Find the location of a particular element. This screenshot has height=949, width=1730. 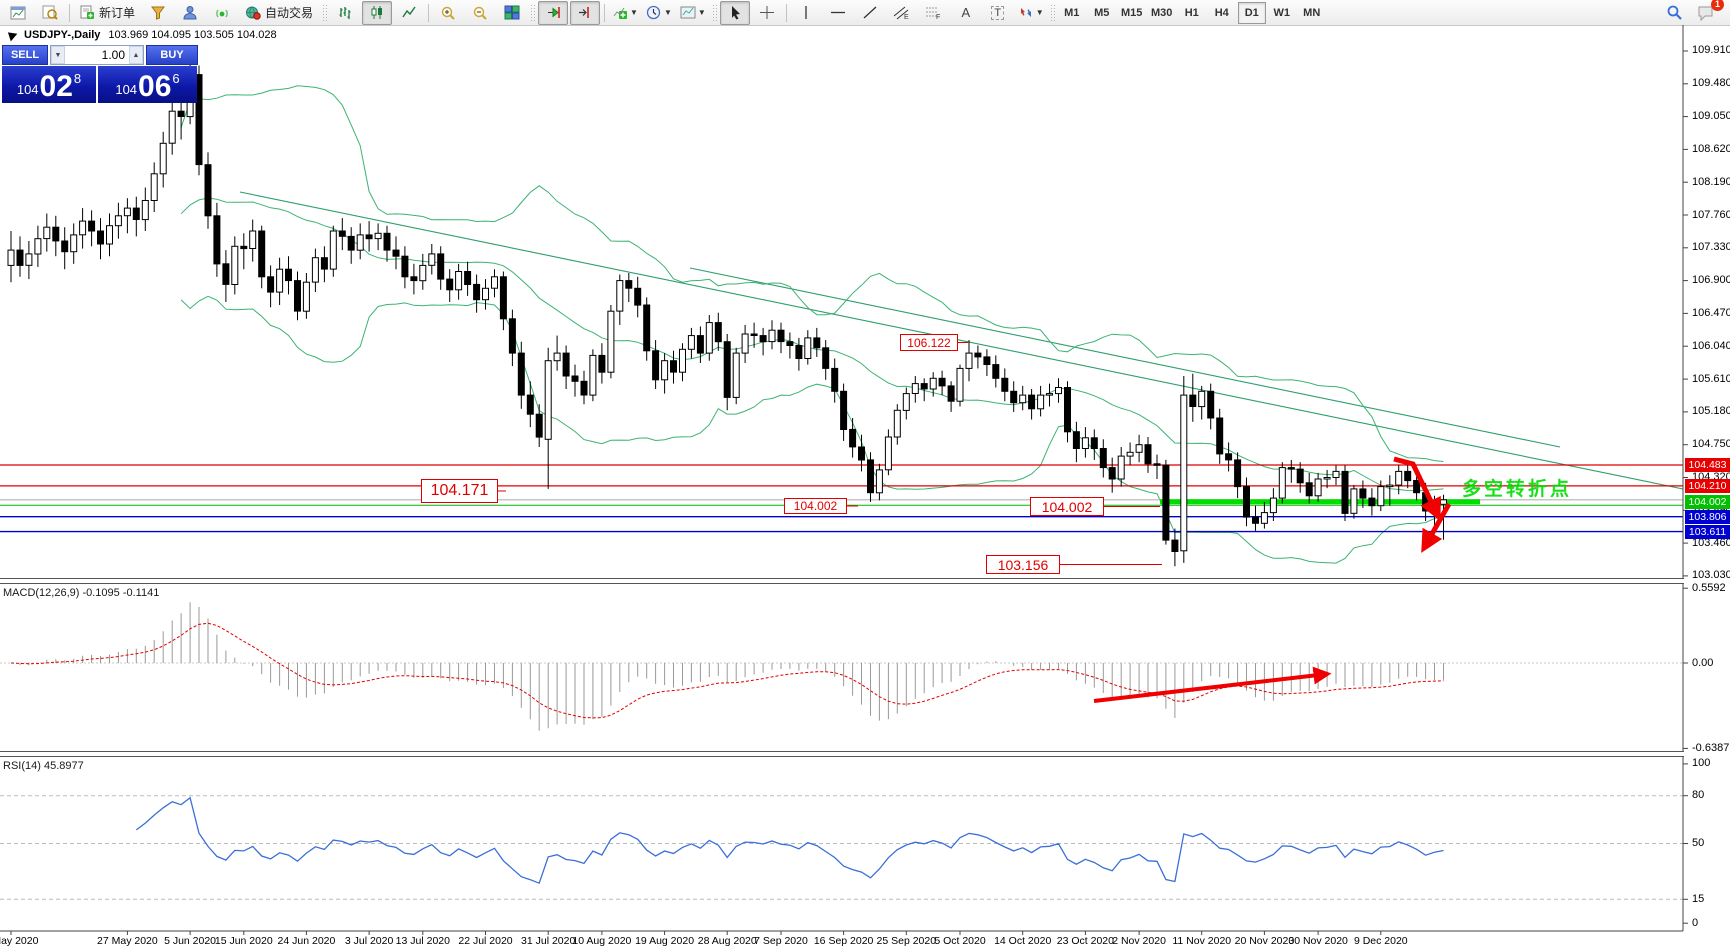

sell-button: SELL is located at coordinates (25, 55).